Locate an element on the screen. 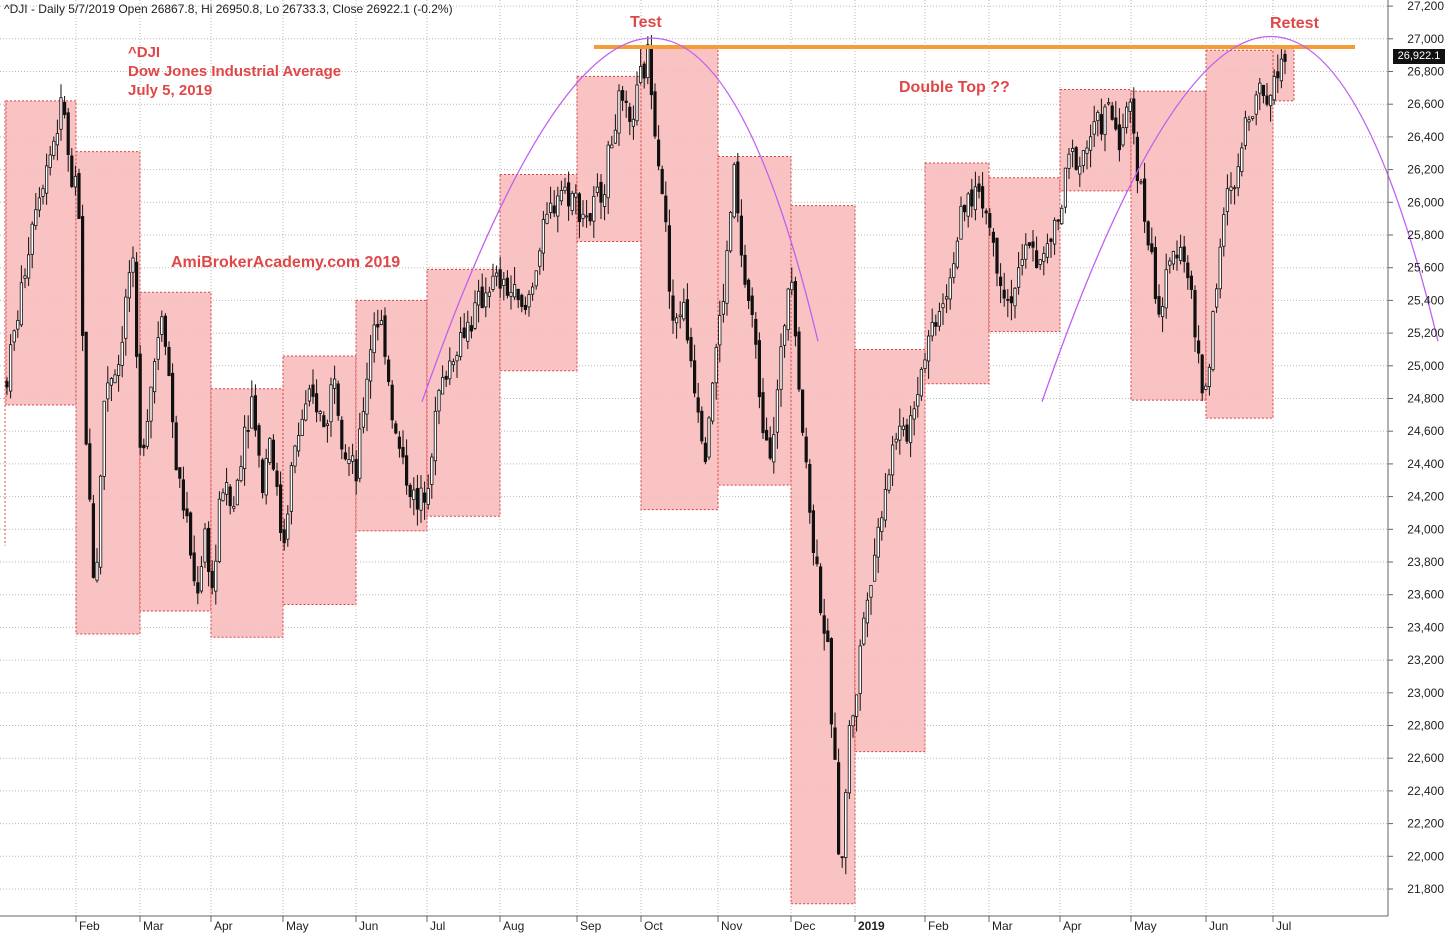 The width and height of the screenshot is (1450, 934). y-tick-label: 26,400 is located at coordinates (1425, 137).